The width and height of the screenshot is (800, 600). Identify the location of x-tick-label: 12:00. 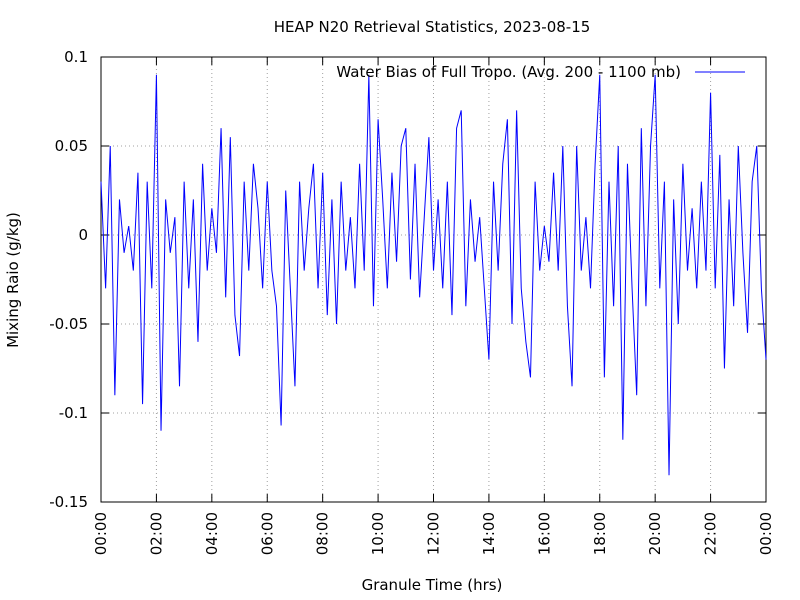
(434, 533).